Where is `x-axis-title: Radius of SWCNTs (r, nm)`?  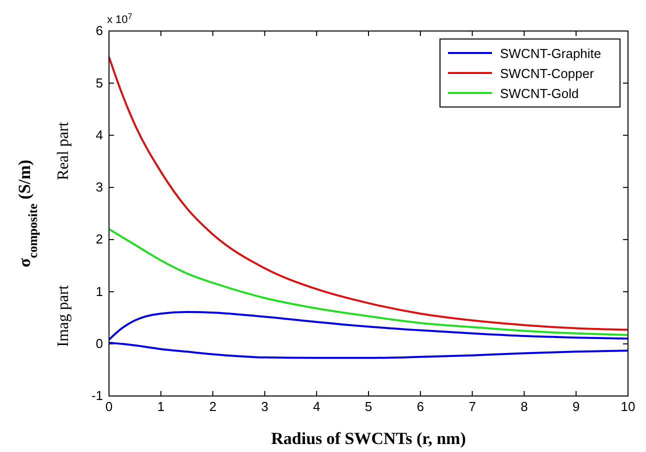
x-axis-title: Radius of SWCNTs (r, nm) is located at coordinates (368, 438).